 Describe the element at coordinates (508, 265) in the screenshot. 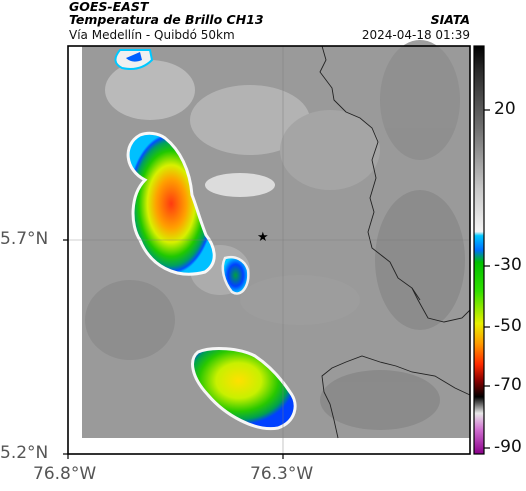

I see `colorbar-label: -30` at that location.